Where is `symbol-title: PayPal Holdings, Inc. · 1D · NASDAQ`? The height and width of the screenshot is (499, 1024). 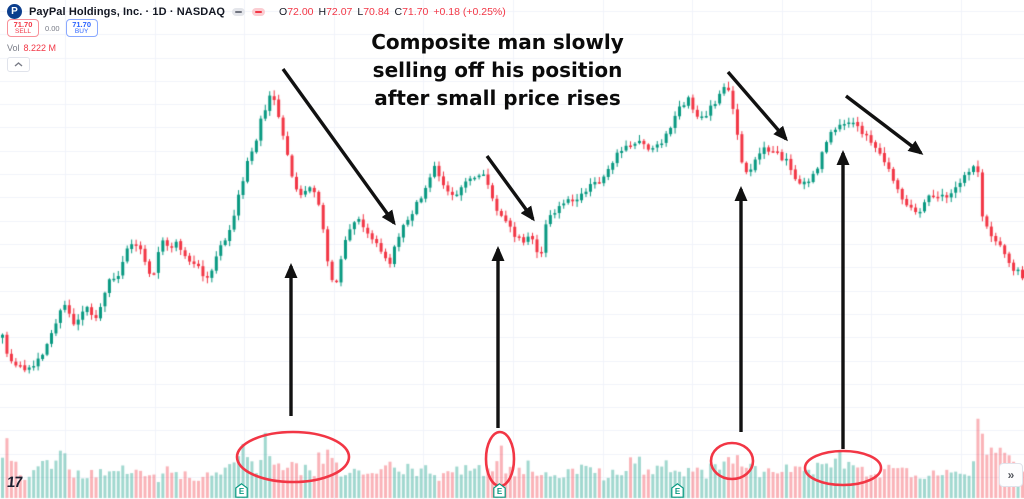 symbol-title: PayPal Holdings, Inc. · 1D · NASDAQ is located at coordinates (127, 11).